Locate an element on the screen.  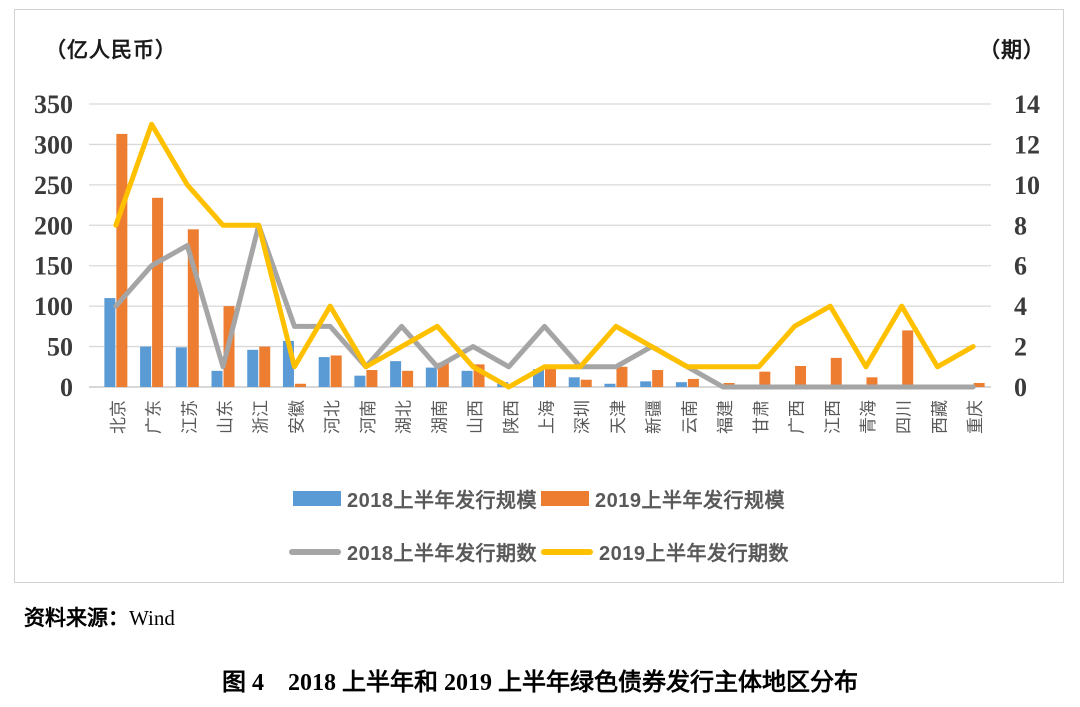
svg-text: 6 is located at coordinates (1020, 266).